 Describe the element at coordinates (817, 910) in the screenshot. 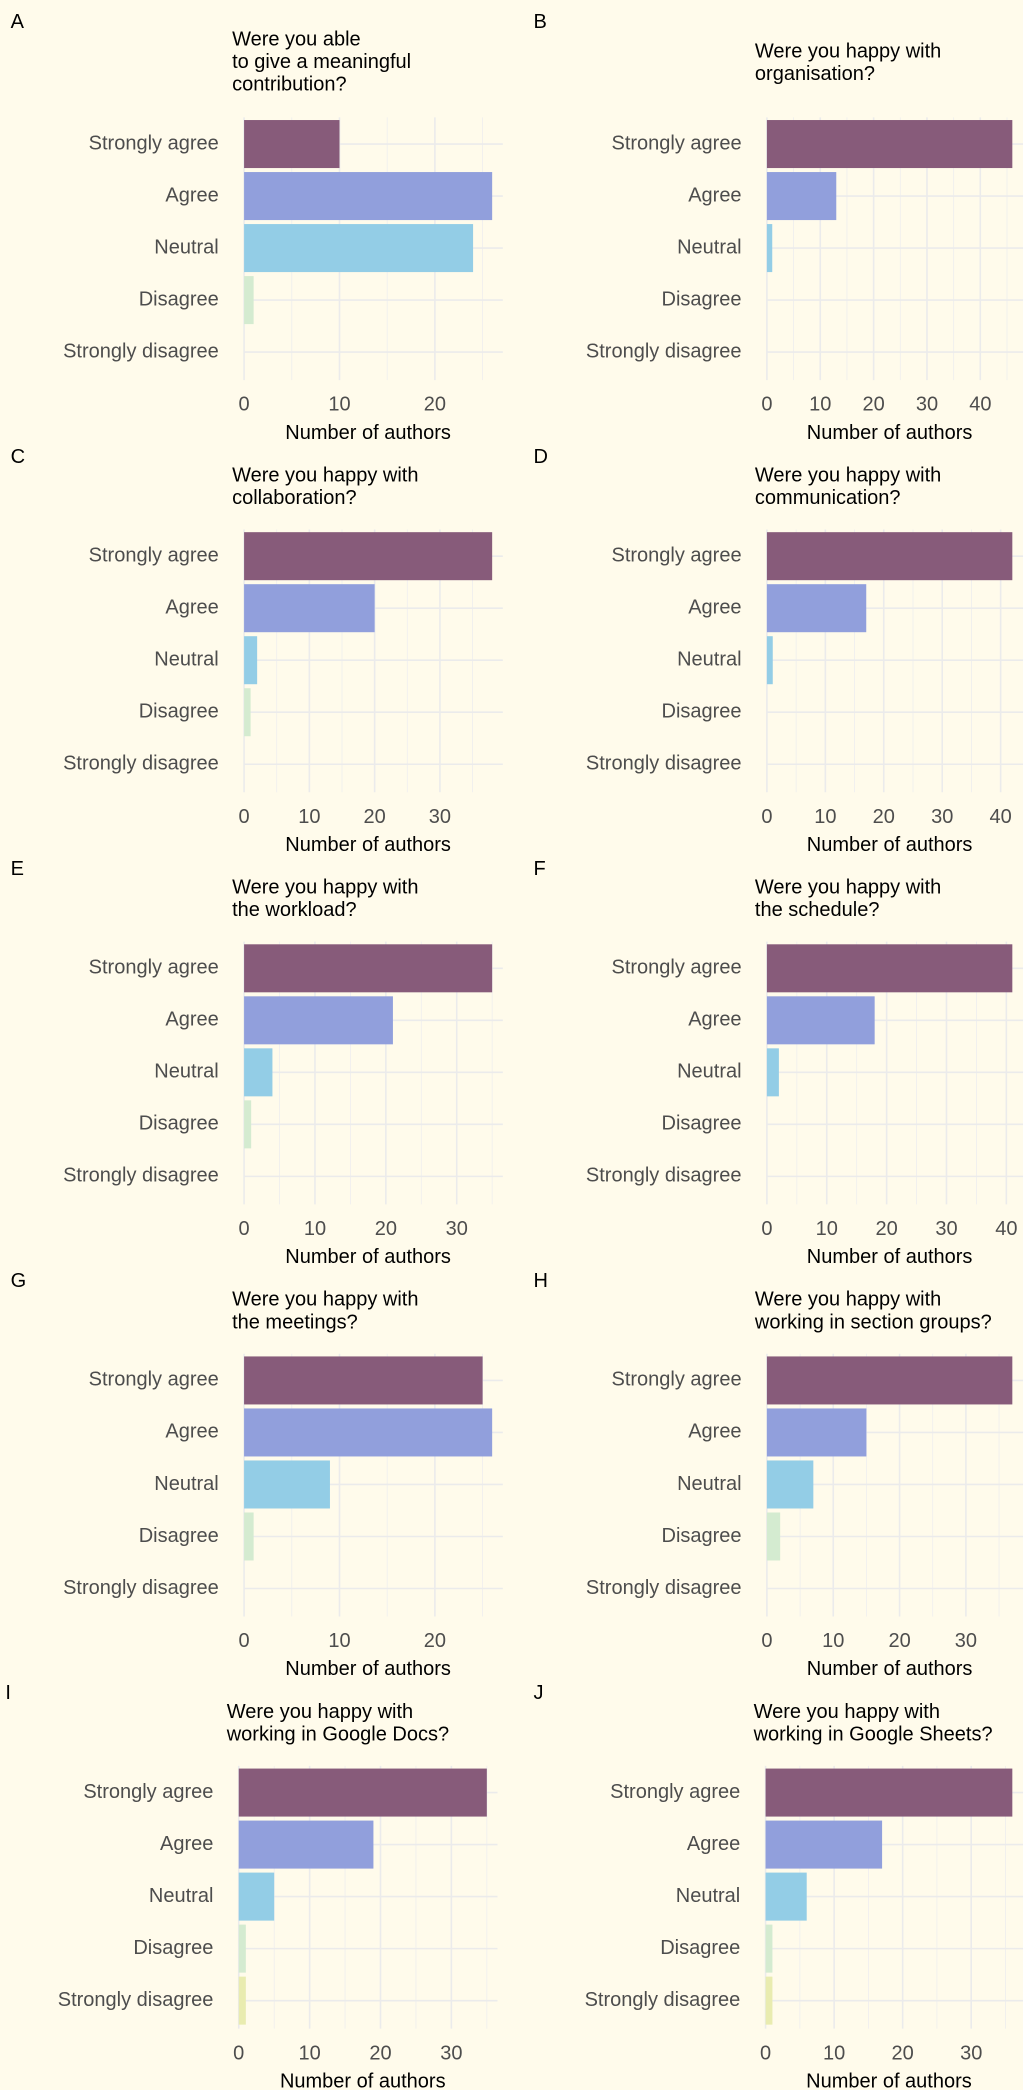

I see `panel-title: the schedule?` at that location.